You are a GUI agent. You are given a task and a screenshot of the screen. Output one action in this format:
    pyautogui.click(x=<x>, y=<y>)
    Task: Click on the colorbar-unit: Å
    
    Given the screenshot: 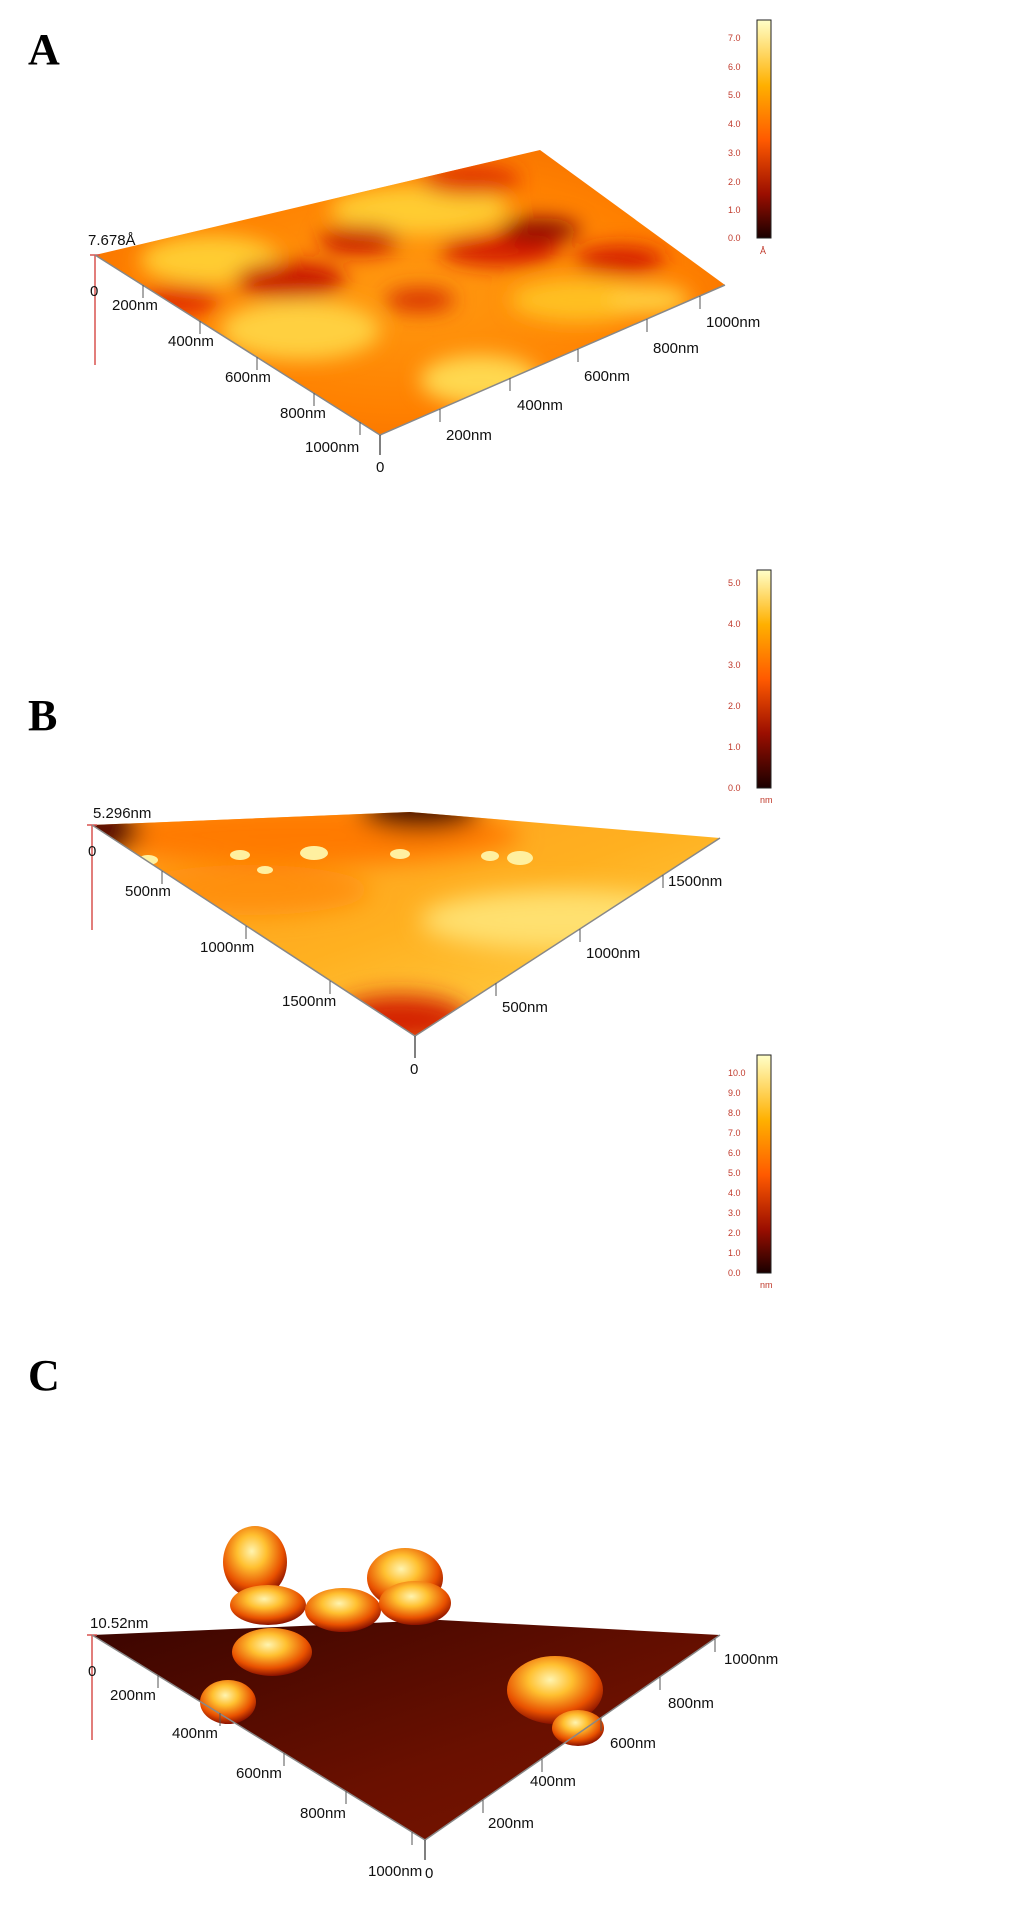 What is the action you would take?
    pyautogui.click(x=763, y=251)
    